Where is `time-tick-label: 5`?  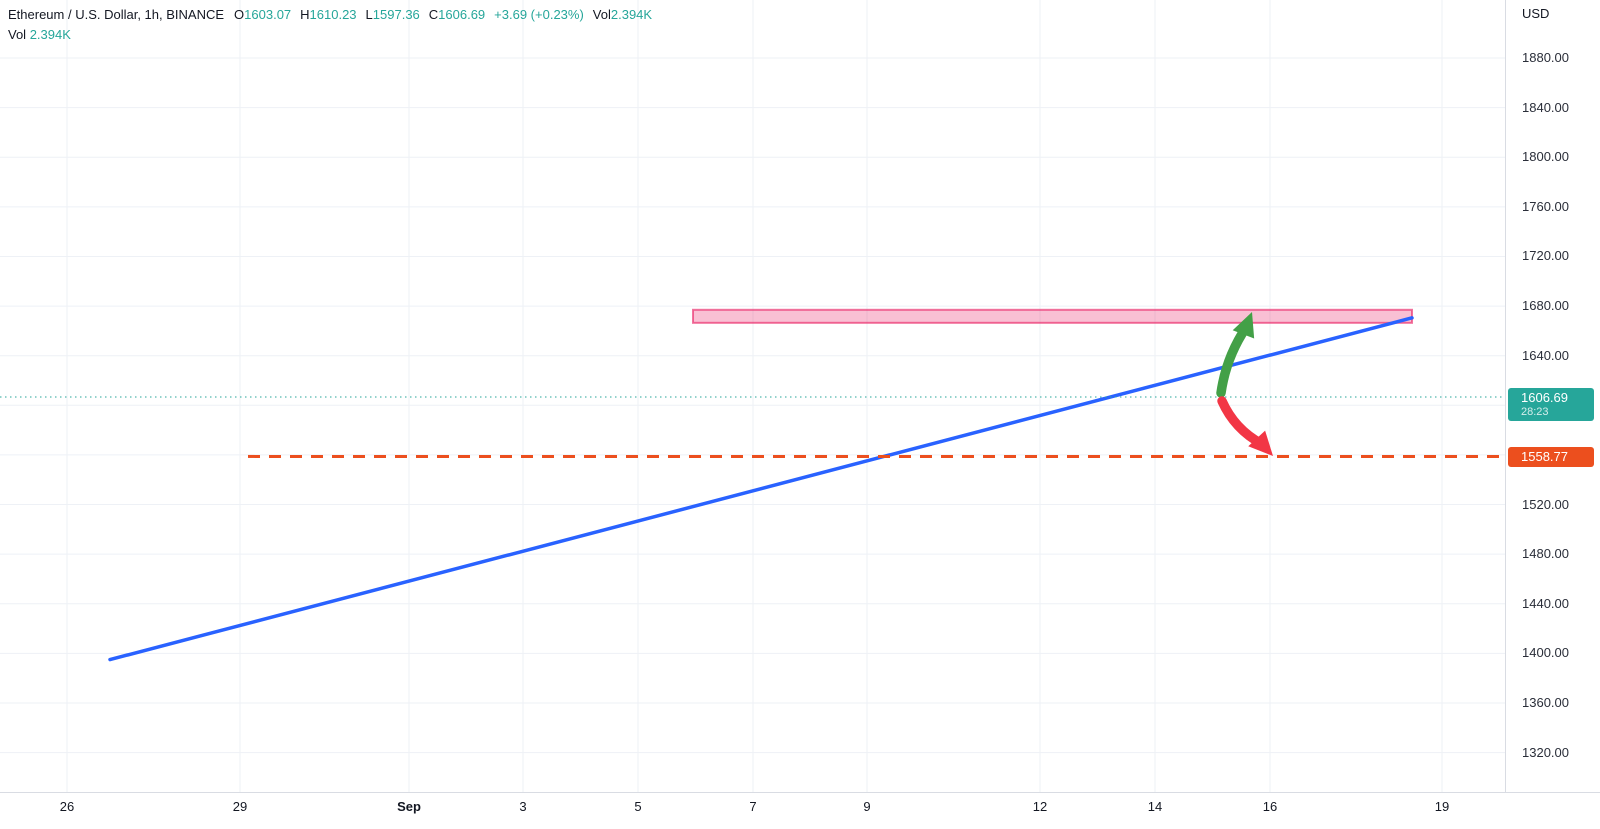 time-tick-label: 5 is located at coordinates (638, 806).